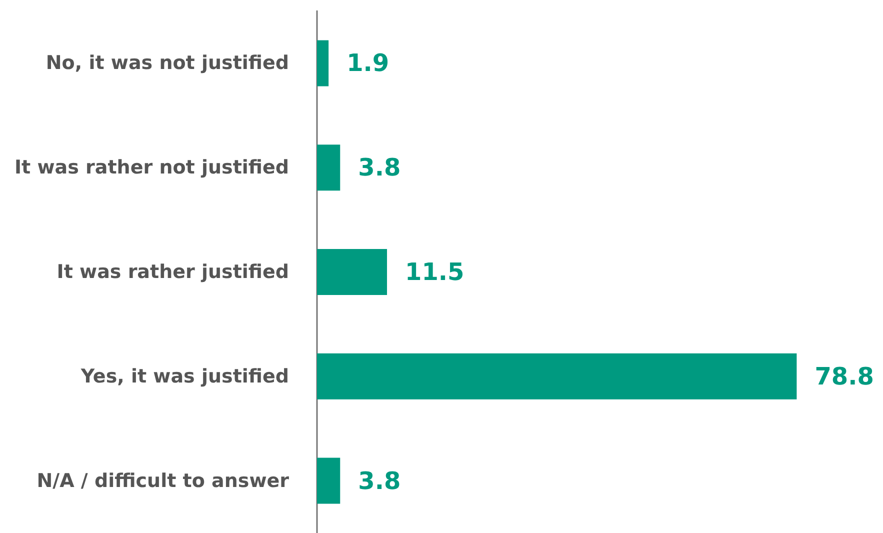 The height and width of the screenshot is (533, 883). Describe the element at coordinates (368, 63) in the screenshot. I see `data-label: 1.9` at that location.